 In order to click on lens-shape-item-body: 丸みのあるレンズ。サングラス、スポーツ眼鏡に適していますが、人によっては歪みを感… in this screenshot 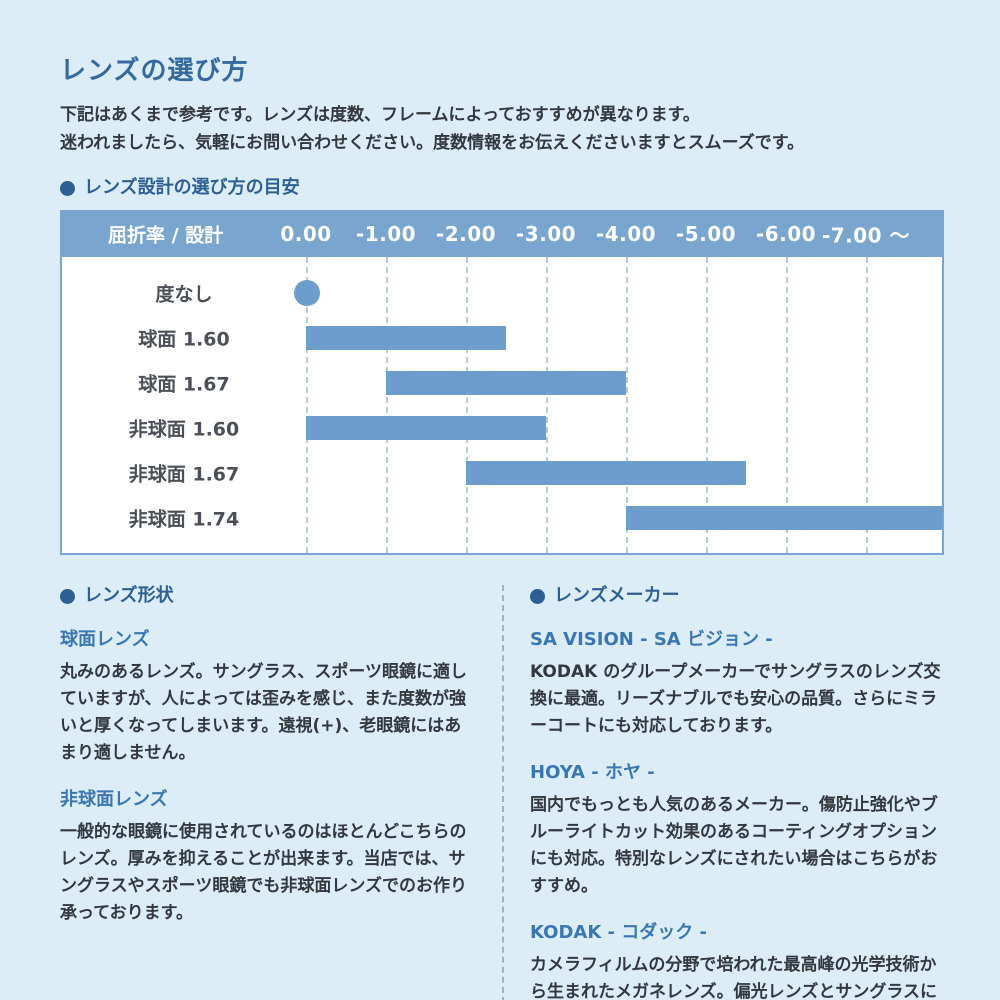, I will do `click(263, 712)`.